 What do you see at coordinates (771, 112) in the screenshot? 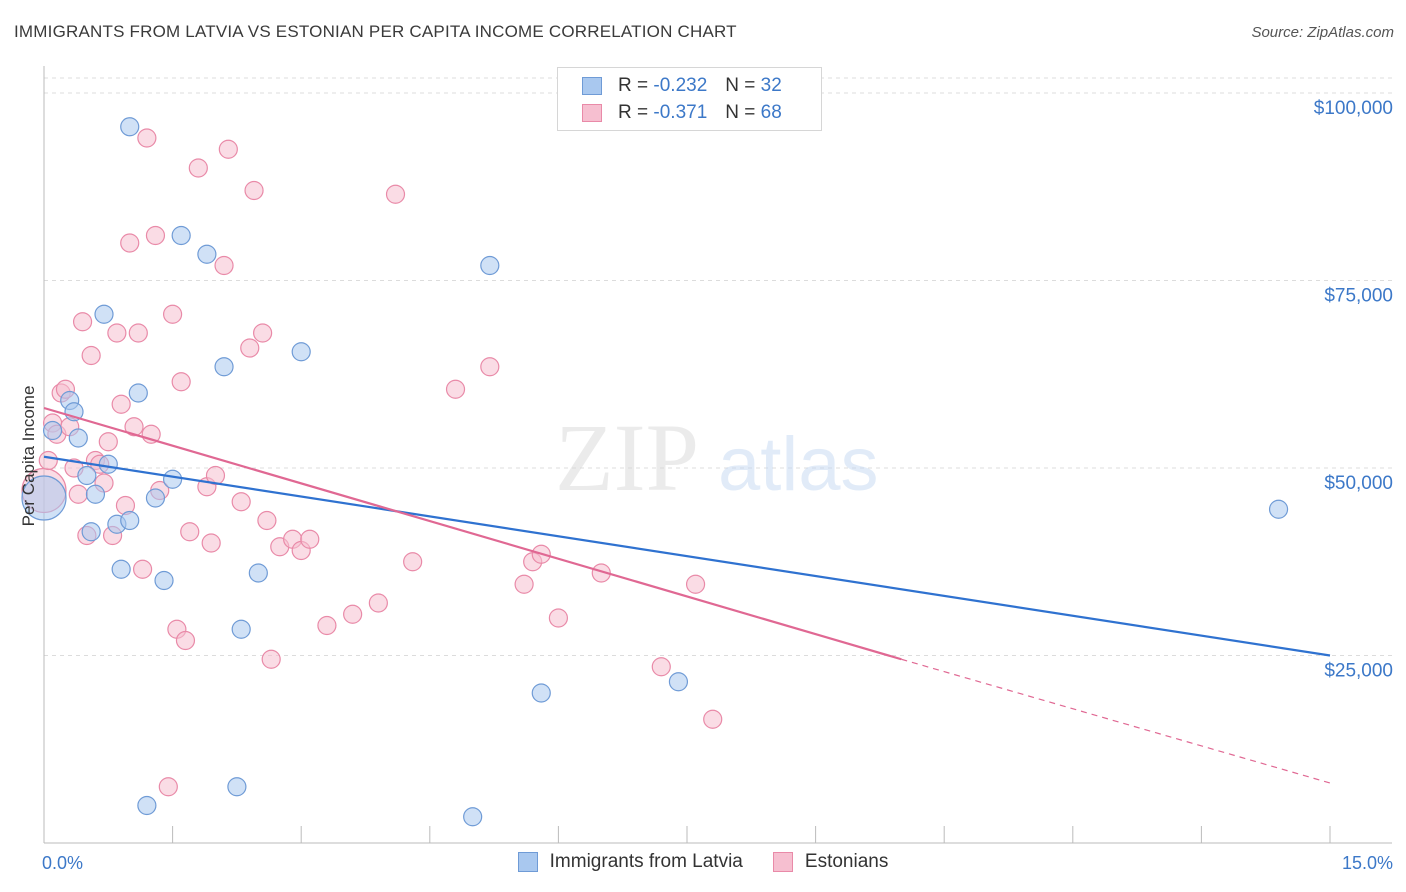
I see `legend-n-value: 68` at bounding box center [771, 112].